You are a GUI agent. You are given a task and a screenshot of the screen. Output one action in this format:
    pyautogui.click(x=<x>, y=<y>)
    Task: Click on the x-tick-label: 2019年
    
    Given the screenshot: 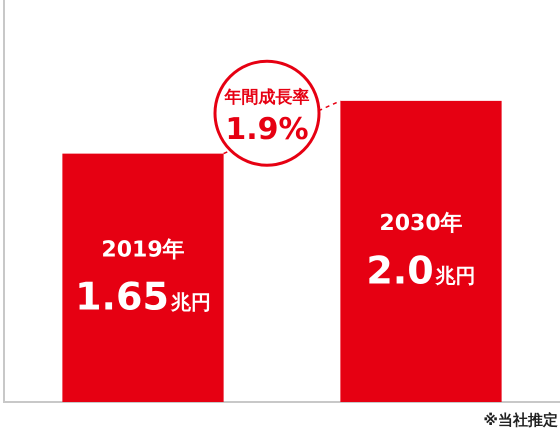 What is the action you would take?
    pyautogui.click(x=143, y=250)
    